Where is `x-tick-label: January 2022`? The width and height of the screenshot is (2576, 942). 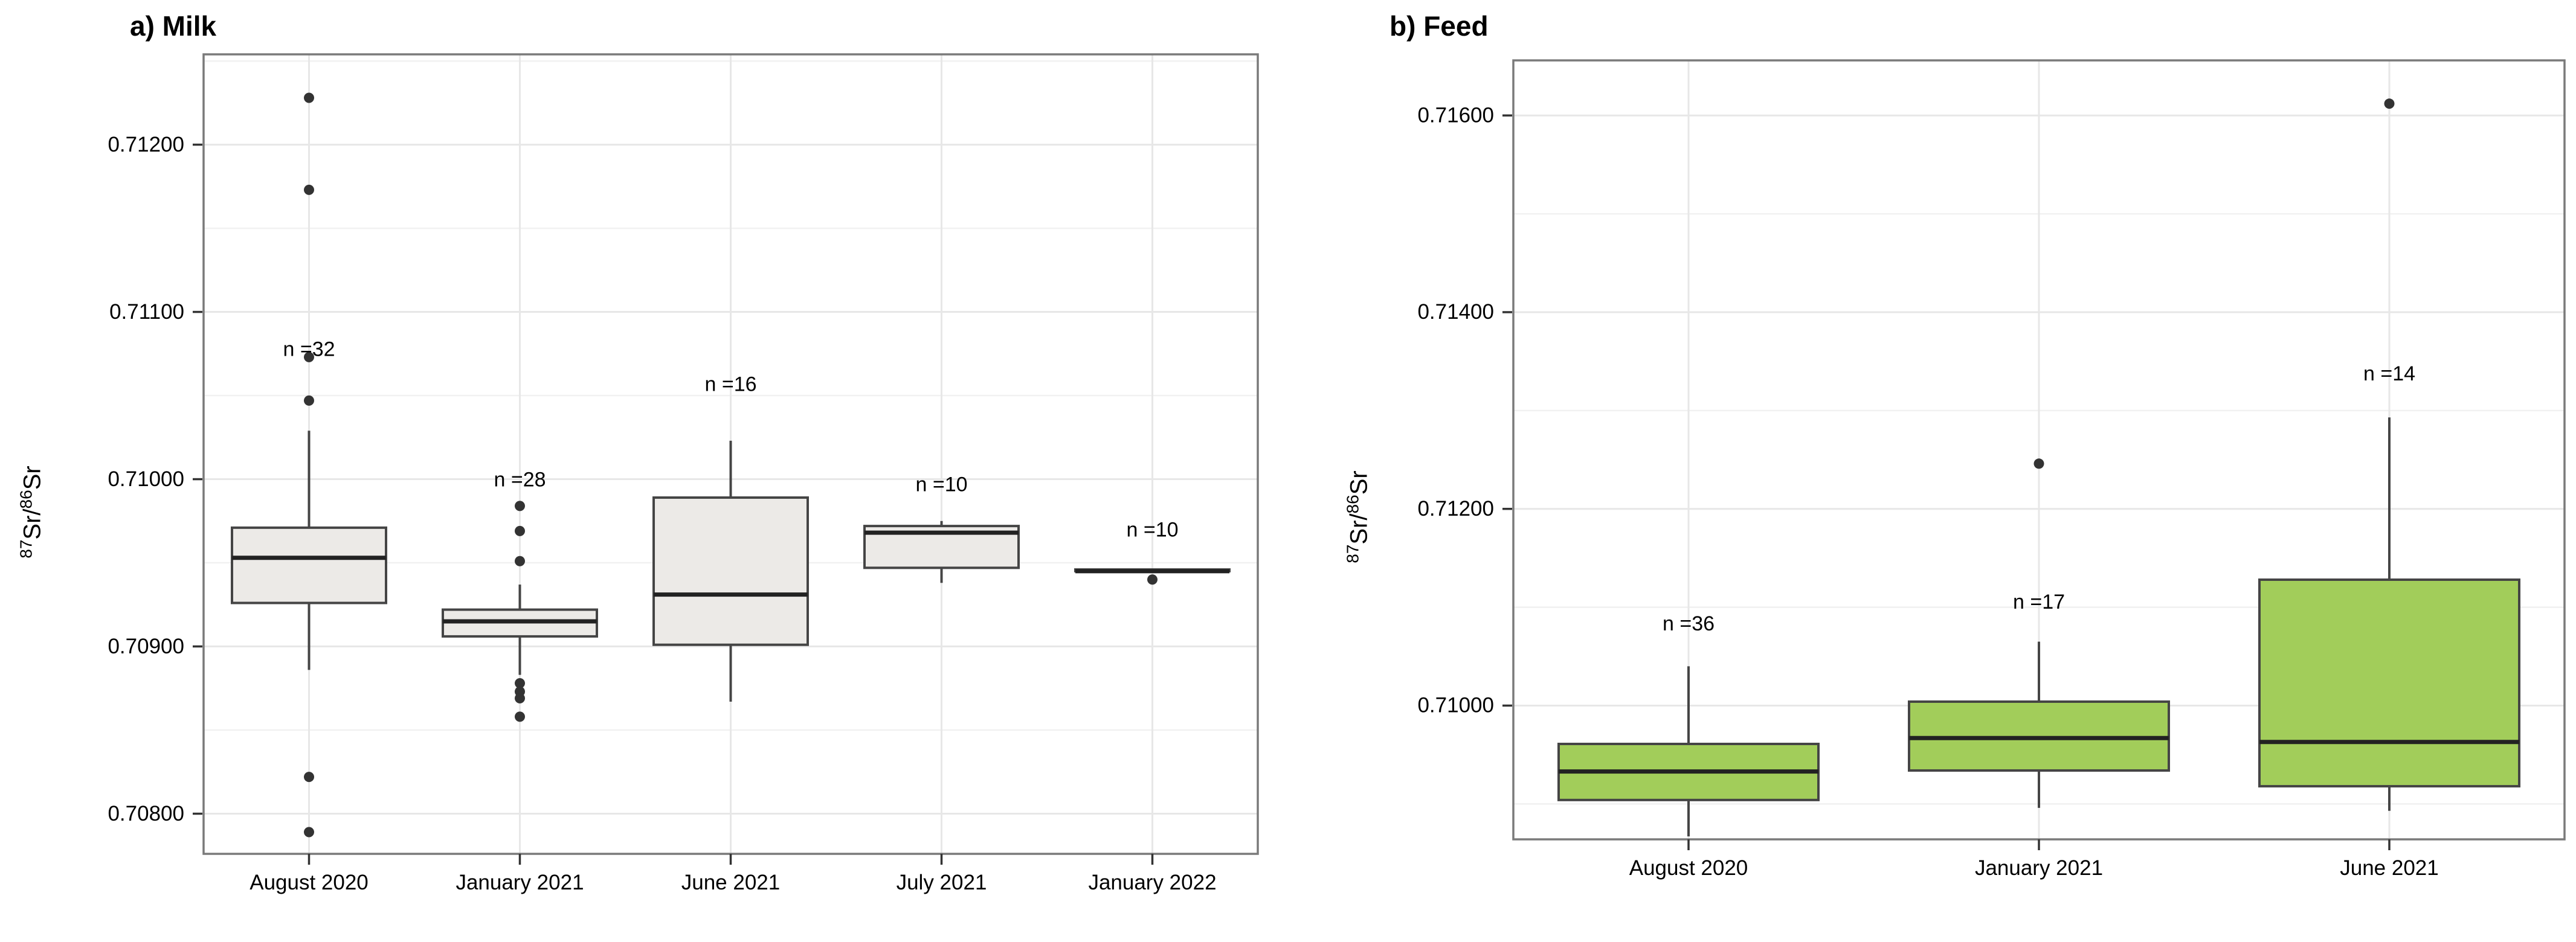
x-tick-label: January 2022 is located at coordinates (1152, 882).